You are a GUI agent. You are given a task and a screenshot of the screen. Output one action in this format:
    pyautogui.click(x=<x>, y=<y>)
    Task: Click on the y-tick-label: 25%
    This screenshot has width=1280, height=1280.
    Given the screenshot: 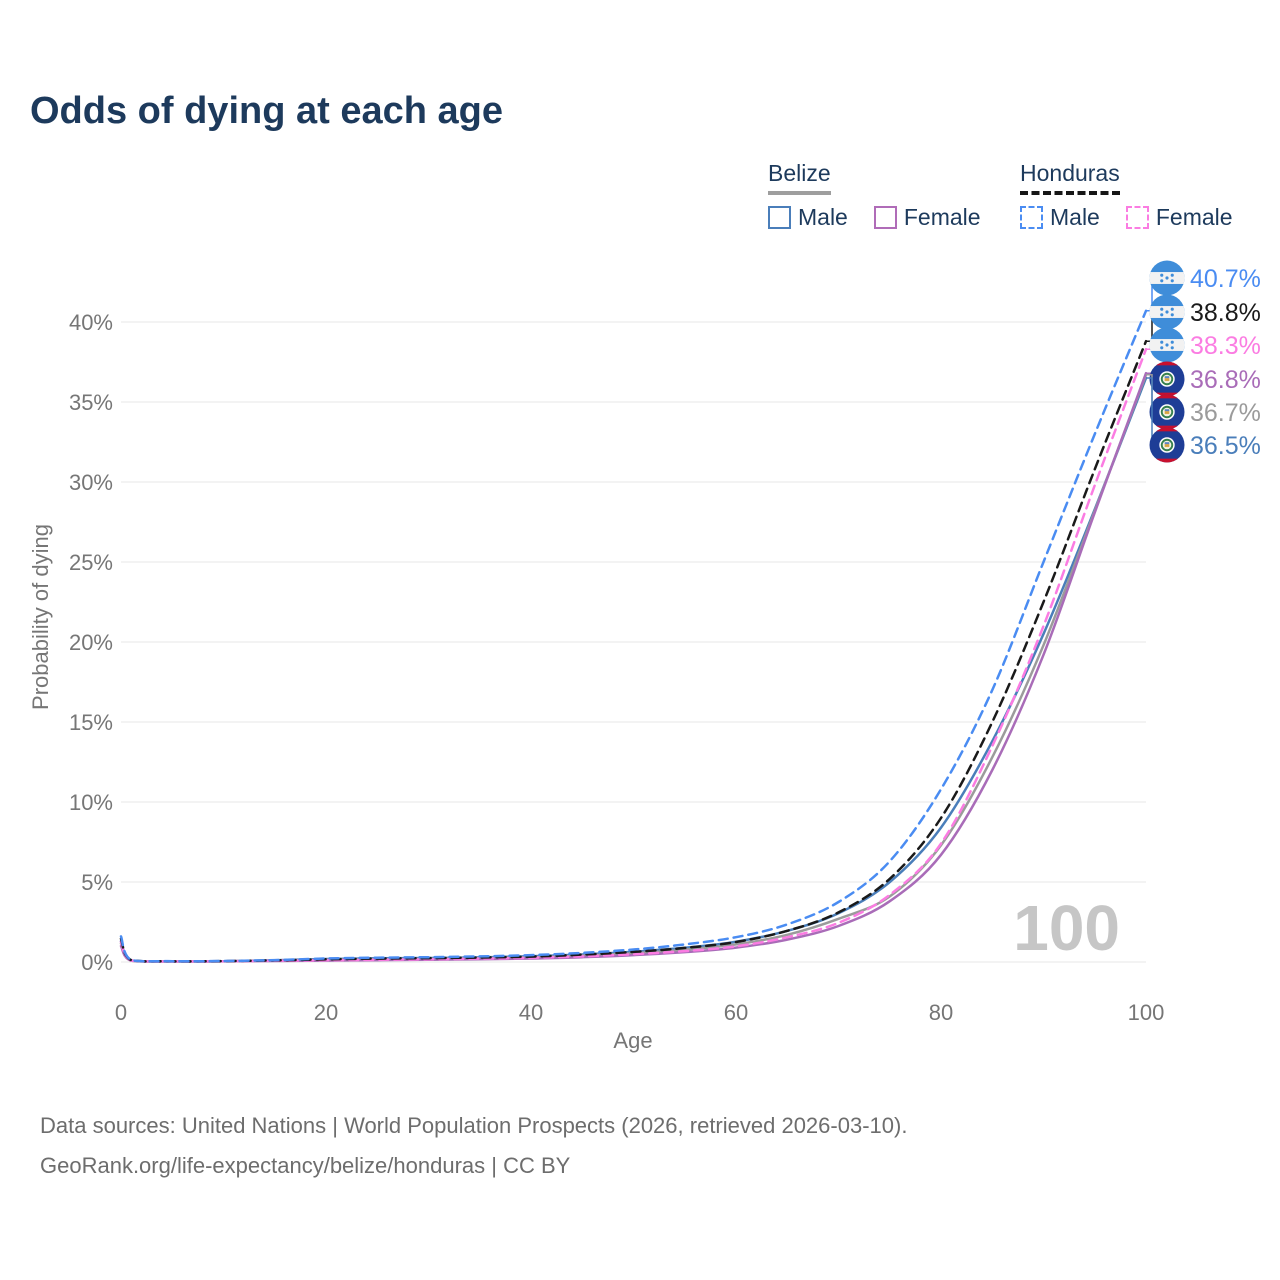 What is the action you would take?
    pyautogui.click(x=91, y=562)
    